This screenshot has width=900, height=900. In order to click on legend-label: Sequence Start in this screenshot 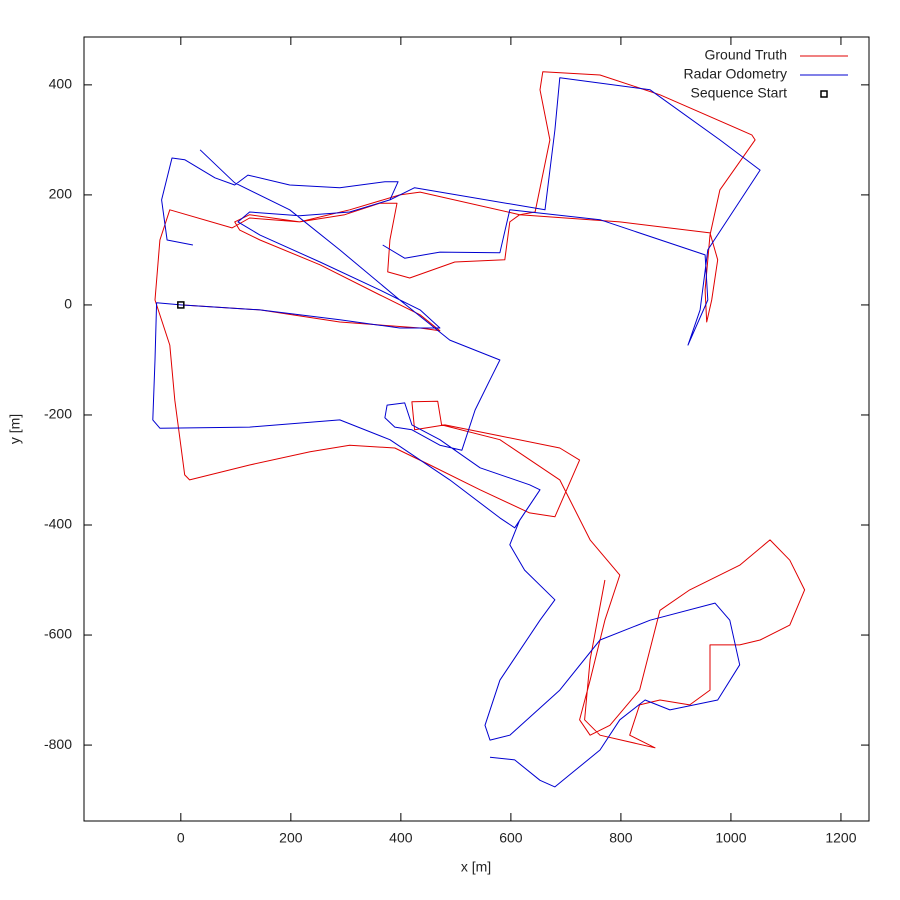, I will do `click(738, 93)`.